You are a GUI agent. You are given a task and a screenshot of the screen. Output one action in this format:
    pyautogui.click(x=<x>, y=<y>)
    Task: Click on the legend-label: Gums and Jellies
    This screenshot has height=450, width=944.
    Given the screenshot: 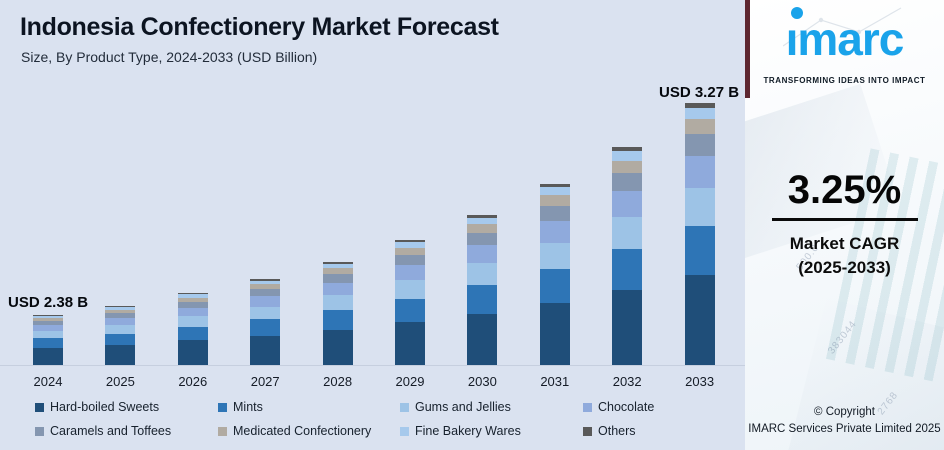 What is the action you would take?
    pyautogui.click(x=463, y=407)
    